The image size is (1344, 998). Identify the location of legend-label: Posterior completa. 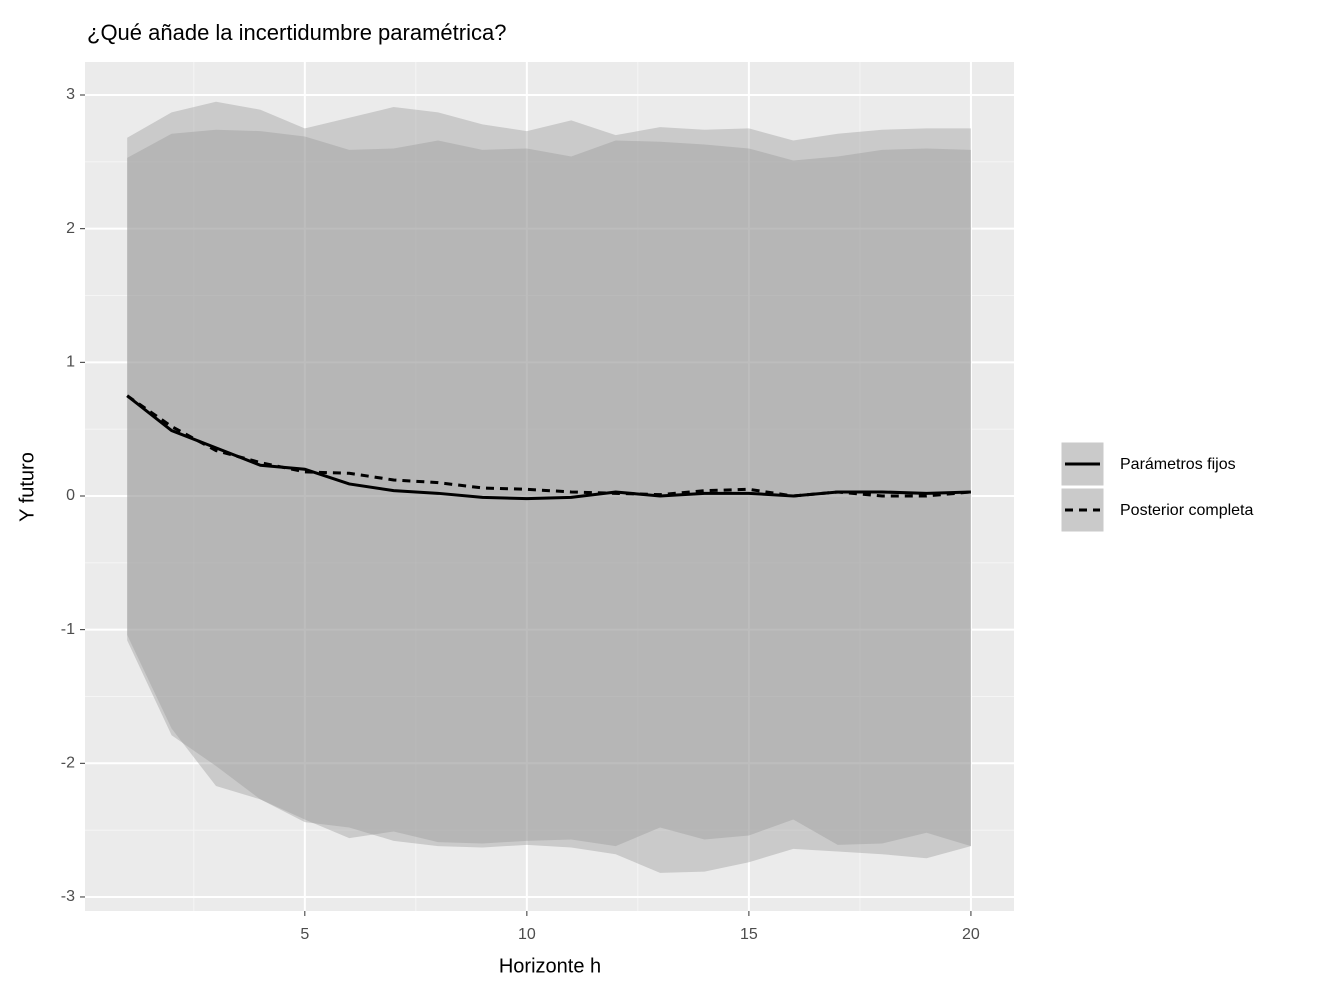
(1186, 510).